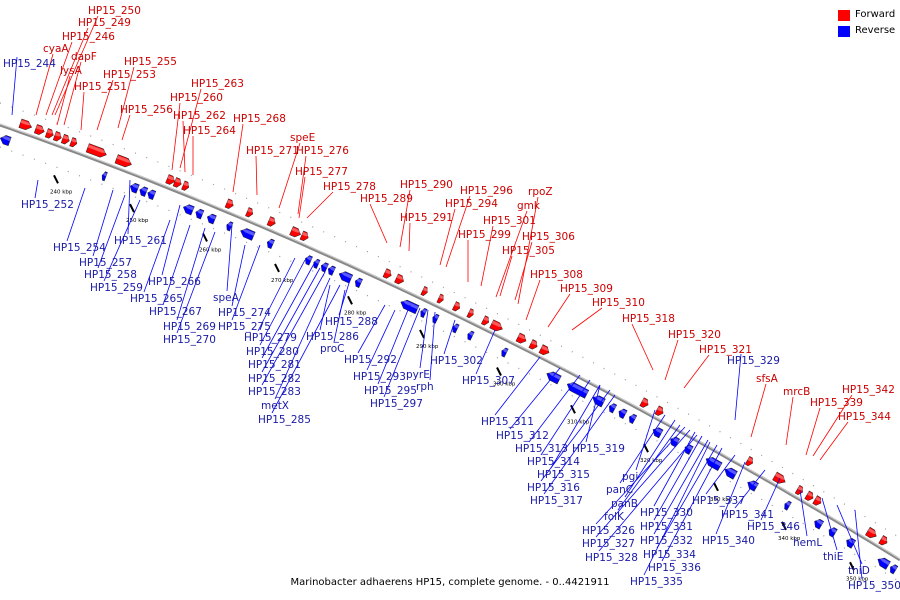 This screenshot has width=900, height=600. Describe the element at coordinates (611, 558) in the screenshot. I see `gene-label-hp15-328: HP15_328` at that location.